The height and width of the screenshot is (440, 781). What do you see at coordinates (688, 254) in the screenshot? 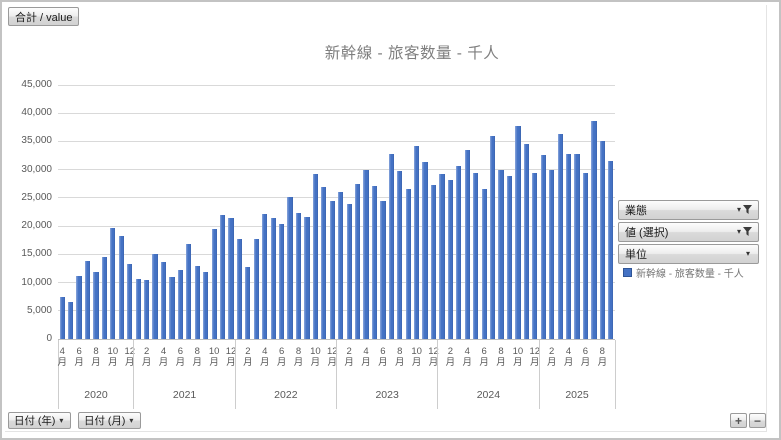
I see `field-button-unit: 単位 ▾` at bounding box center [688, 254].